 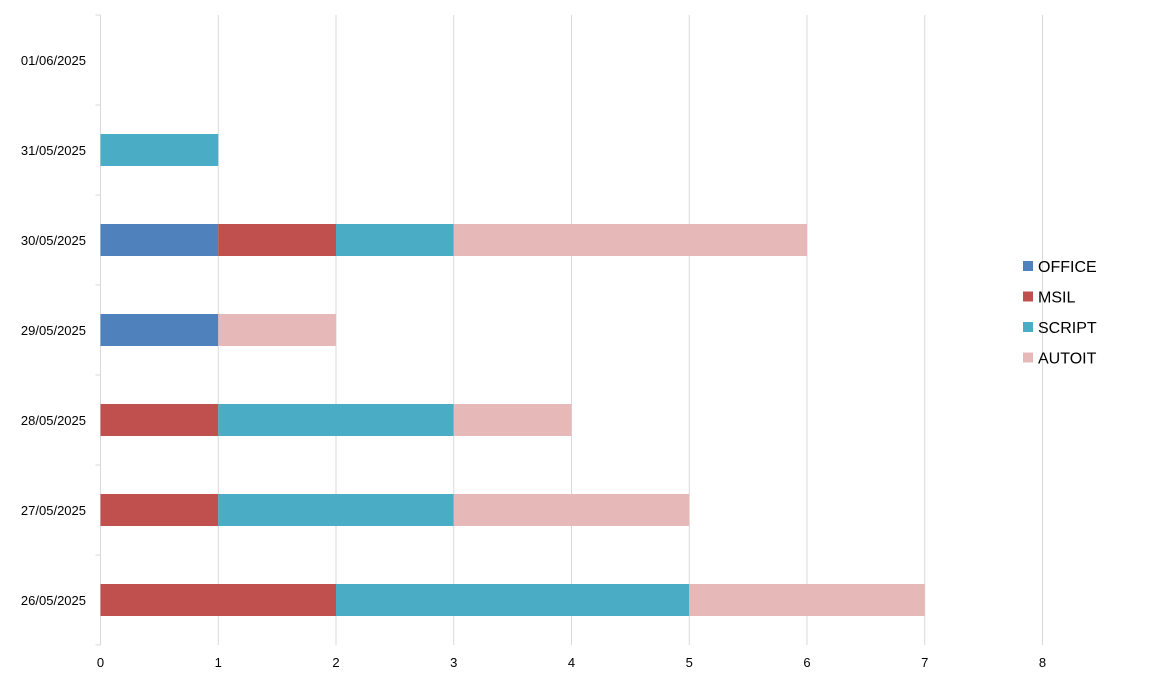 What do you see at coordinates (53, 150) in the screenshot?
I see `y-tick-label: 31/05/2025` at bounding box center [53, 150].